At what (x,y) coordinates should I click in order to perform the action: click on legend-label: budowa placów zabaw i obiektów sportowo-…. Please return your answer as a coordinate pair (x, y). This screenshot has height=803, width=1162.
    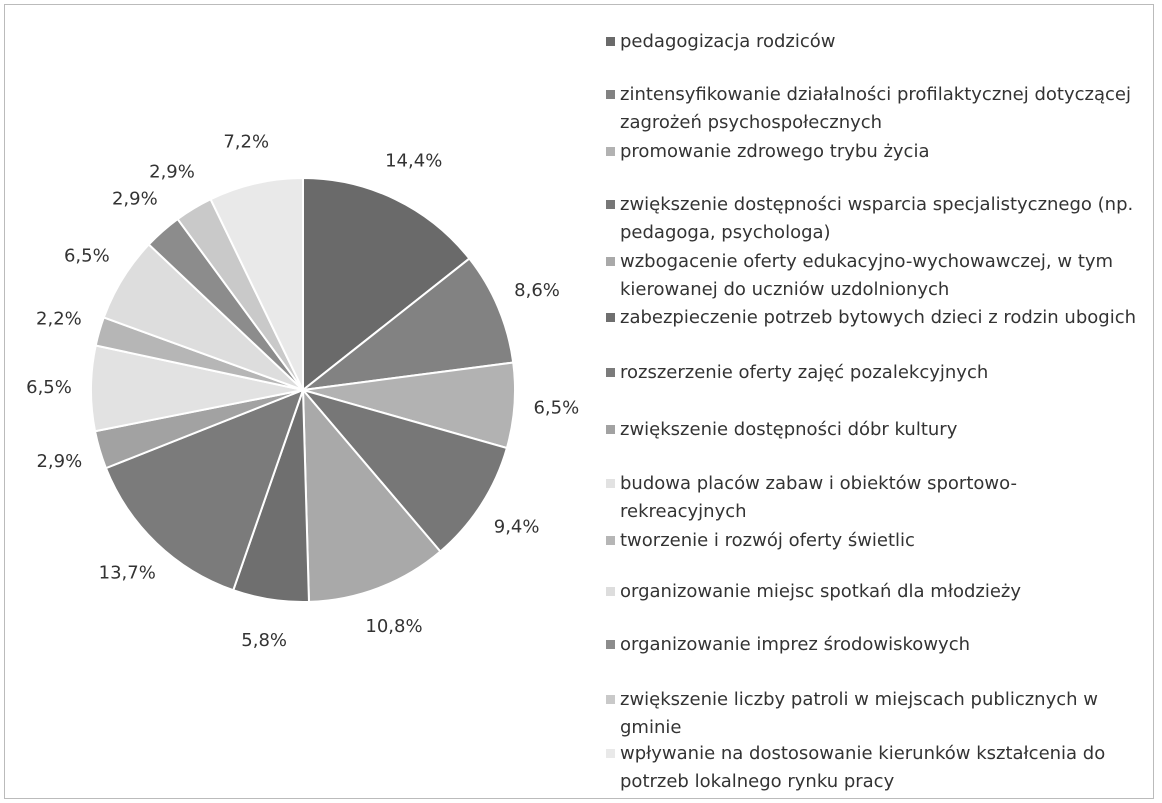
    Looking at the image, I should click on (818, 497).